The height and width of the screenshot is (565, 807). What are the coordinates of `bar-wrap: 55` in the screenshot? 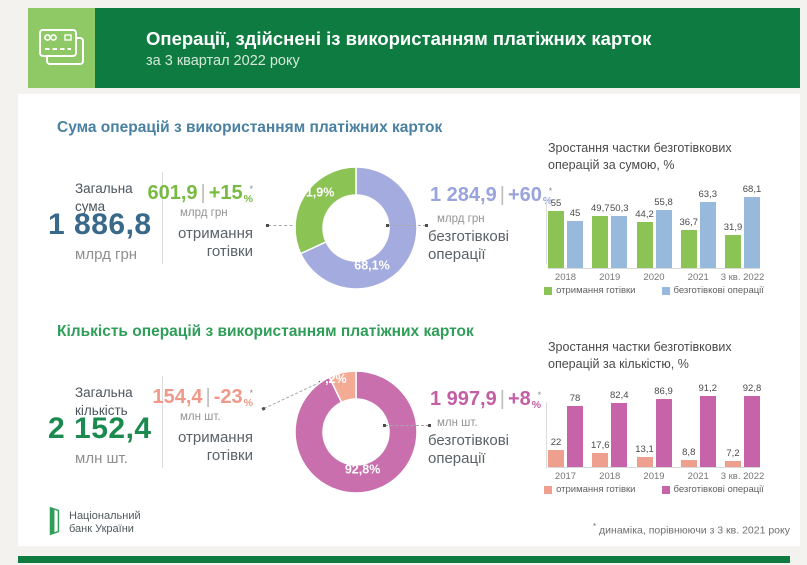 It's located at (556, 226).